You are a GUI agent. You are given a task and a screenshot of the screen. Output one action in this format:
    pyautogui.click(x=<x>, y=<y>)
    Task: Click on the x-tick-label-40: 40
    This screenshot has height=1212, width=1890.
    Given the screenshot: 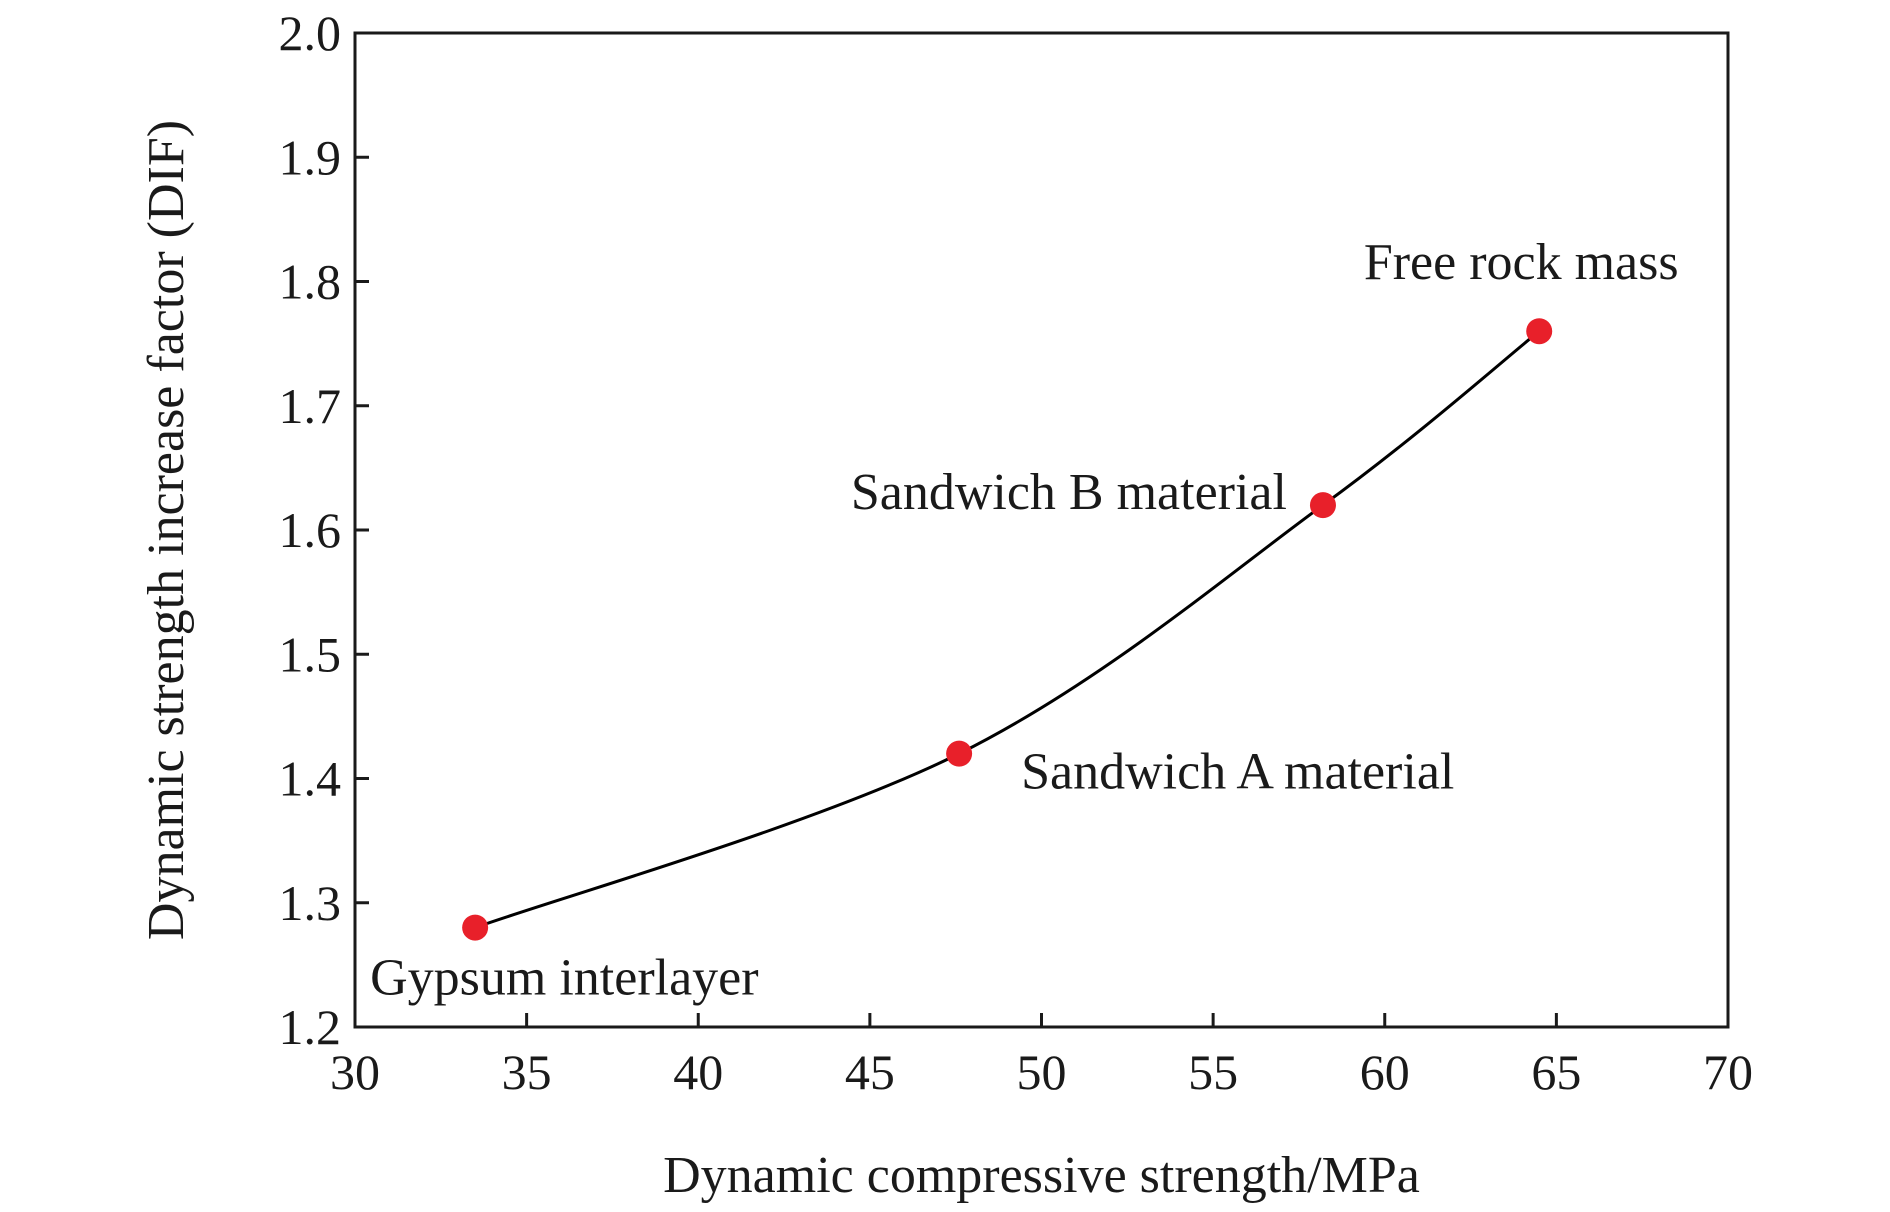 What is the action you would take?
    pyautogui.click(x=698, y=1072)
    